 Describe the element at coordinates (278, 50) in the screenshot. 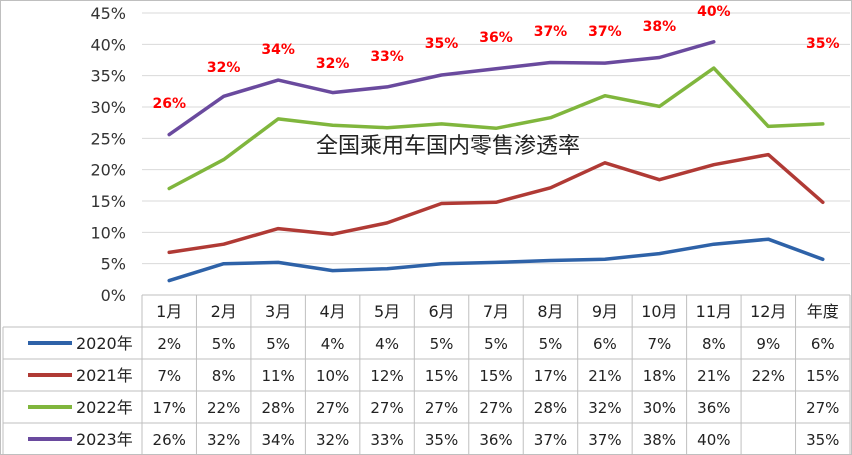

I see `data-label: 34%` at that location.